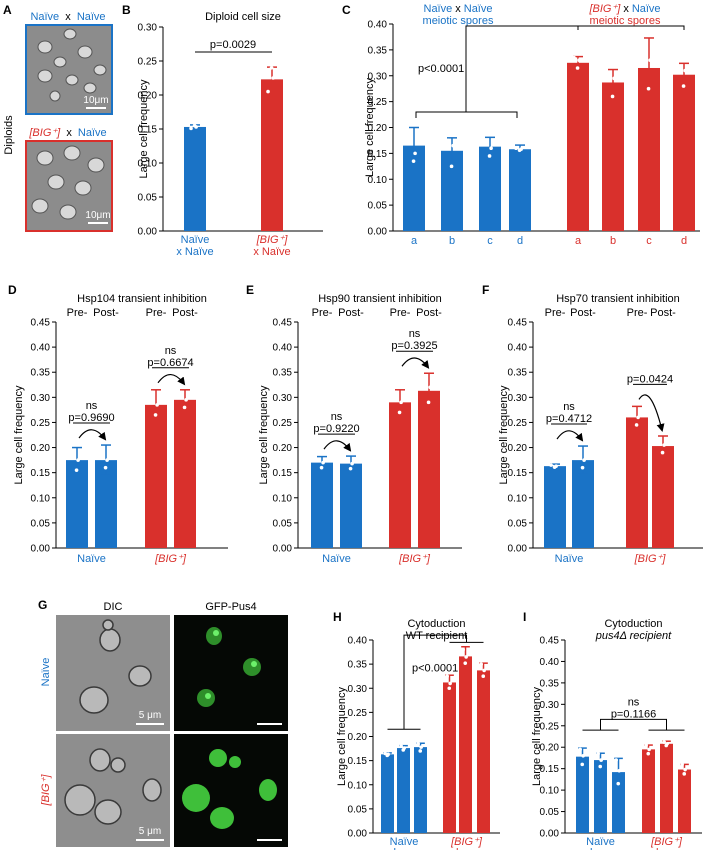  I want to click on x-tick-label: b, so click(613, 241).